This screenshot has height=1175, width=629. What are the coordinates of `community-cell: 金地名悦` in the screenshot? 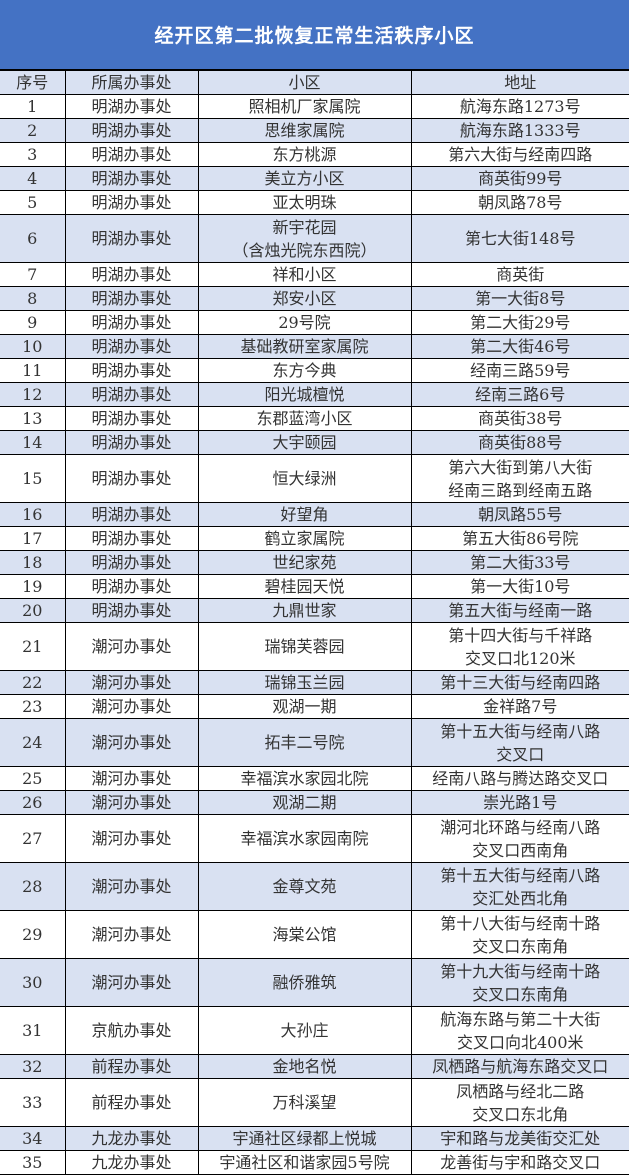 It's located at (304, 1066).